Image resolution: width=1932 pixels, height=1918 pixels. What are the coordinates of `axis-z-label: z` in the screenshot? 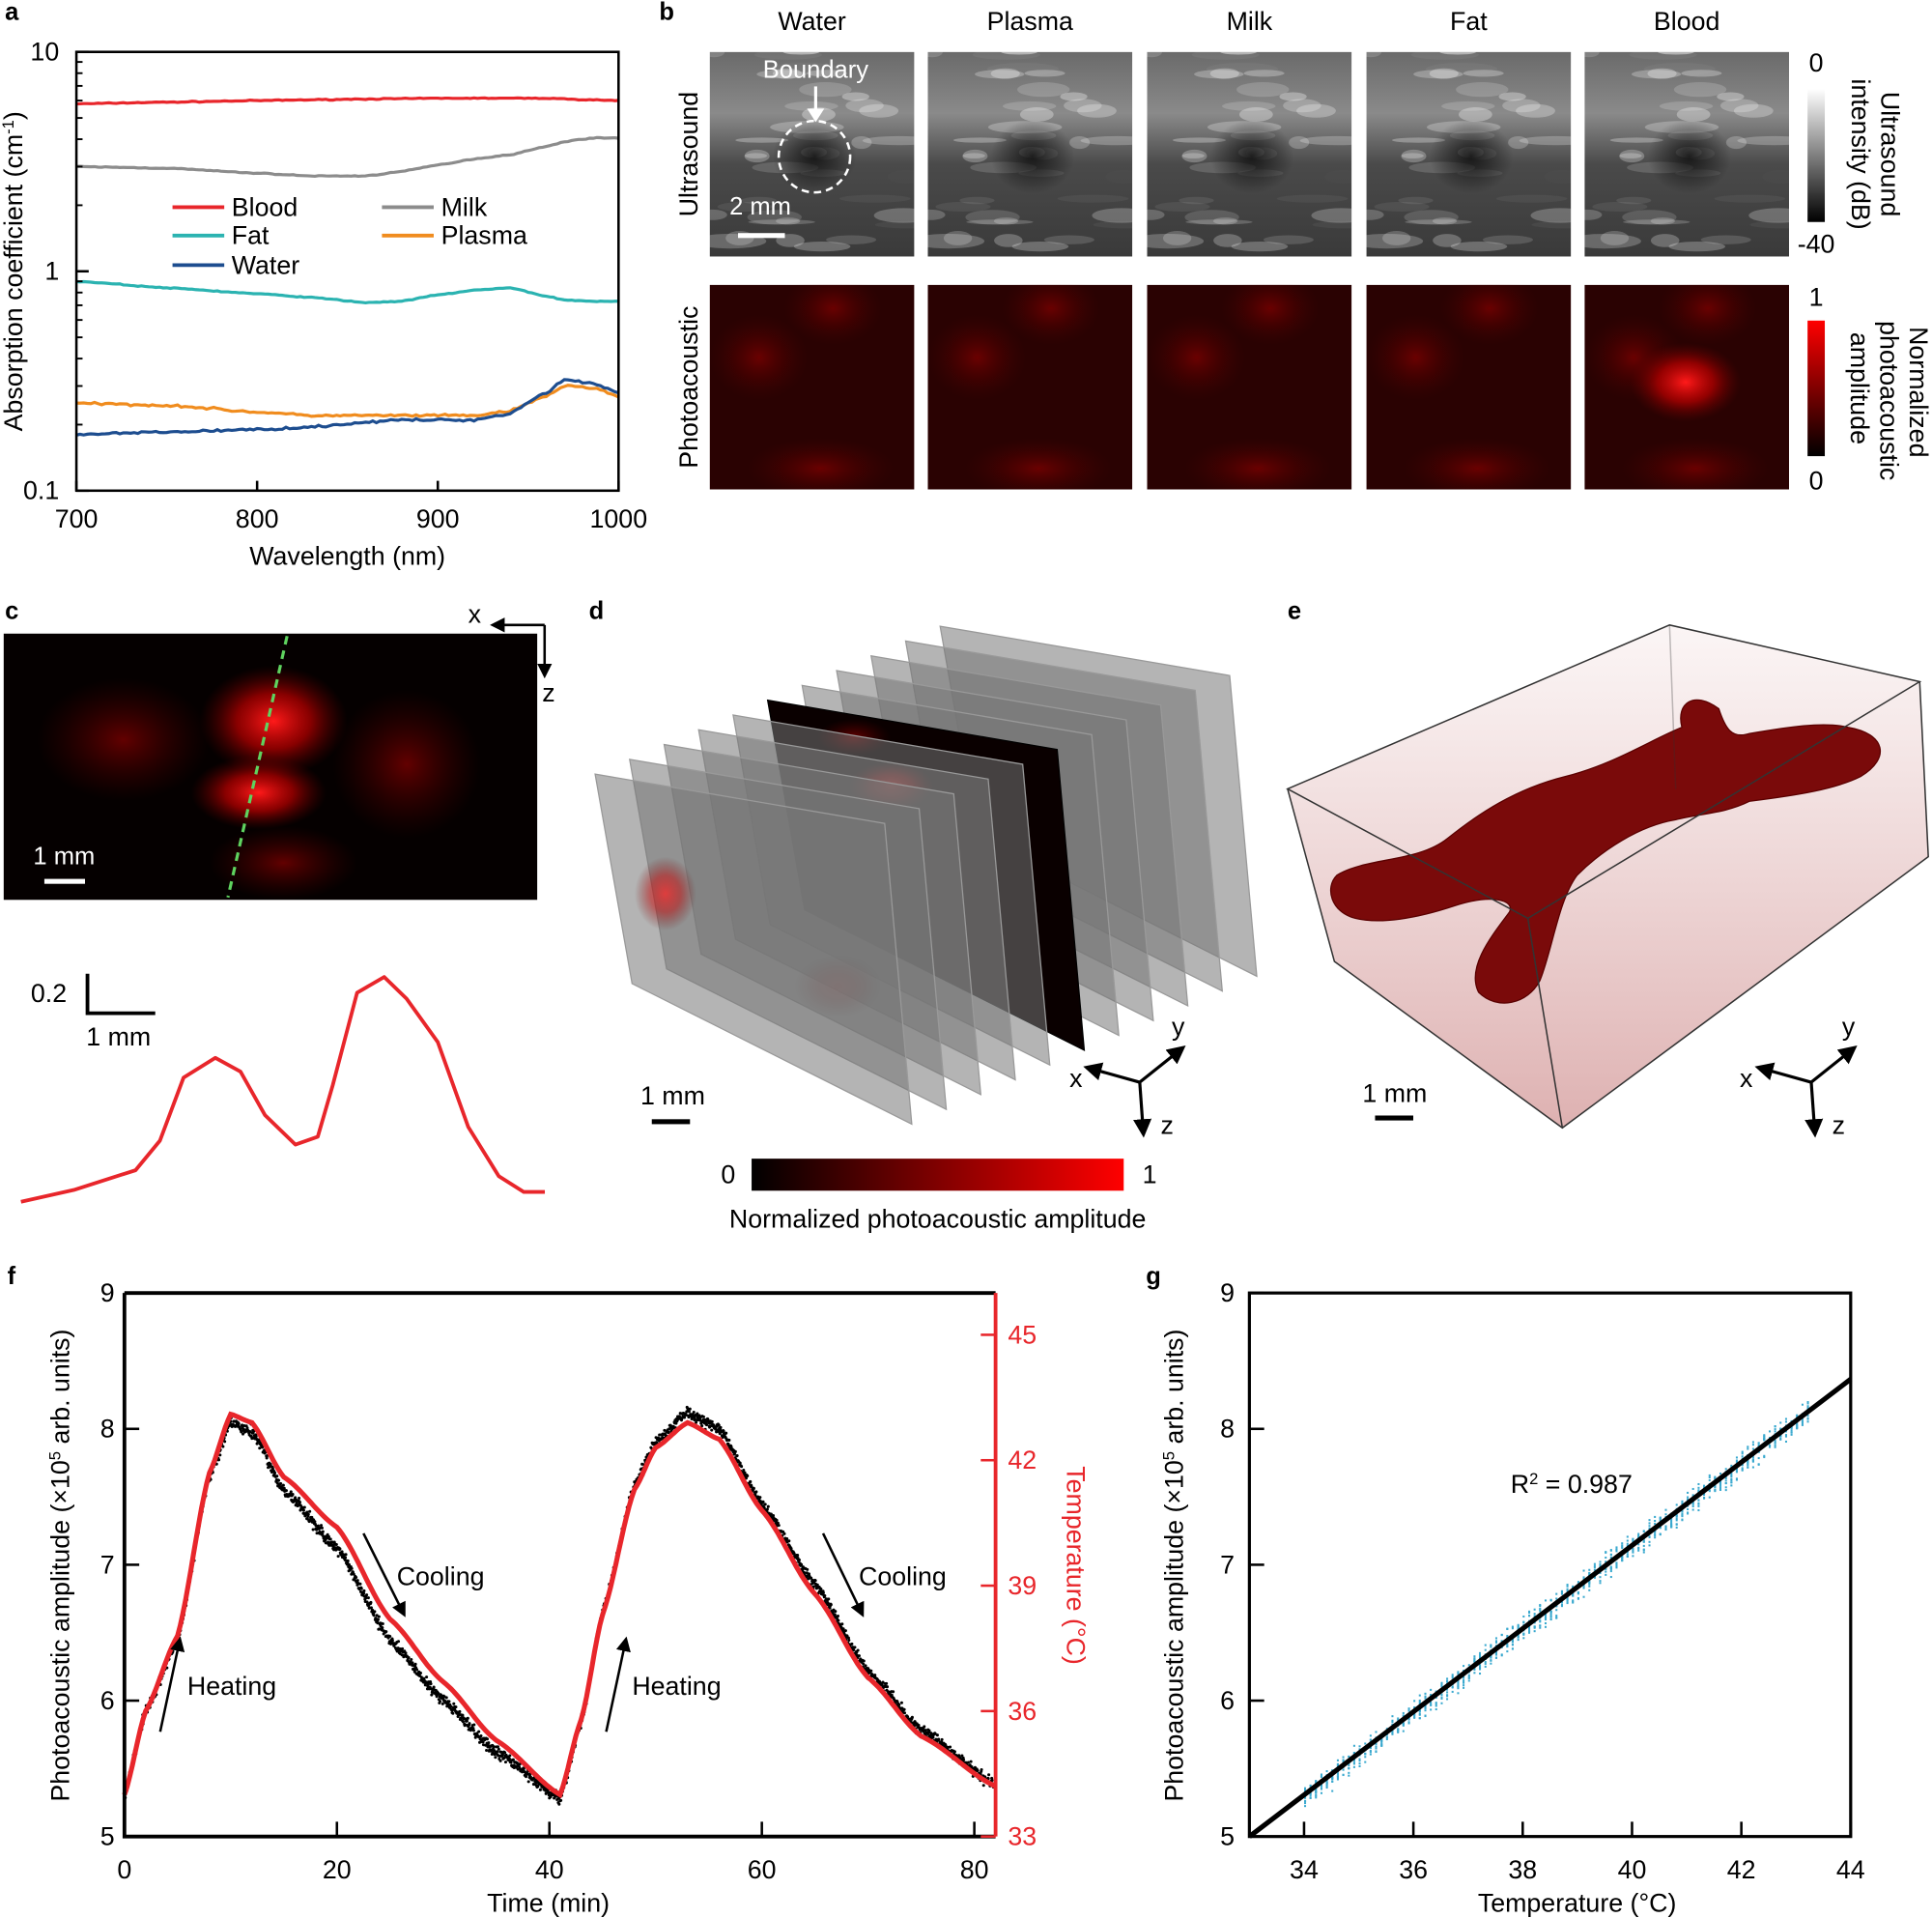 It's located at (548, 692).